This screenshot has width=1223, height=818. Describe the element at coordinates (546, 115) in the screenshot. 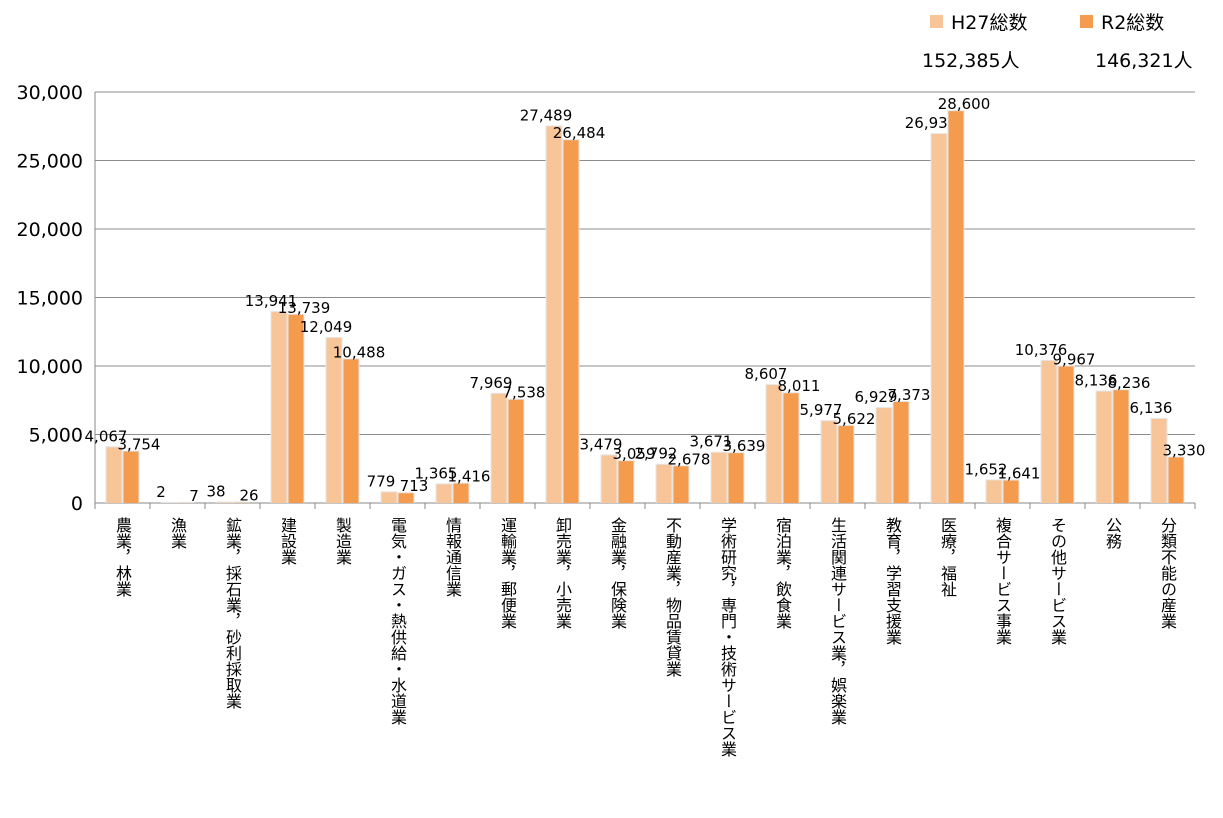

I see `data-label-h27: 27,489` at that location.